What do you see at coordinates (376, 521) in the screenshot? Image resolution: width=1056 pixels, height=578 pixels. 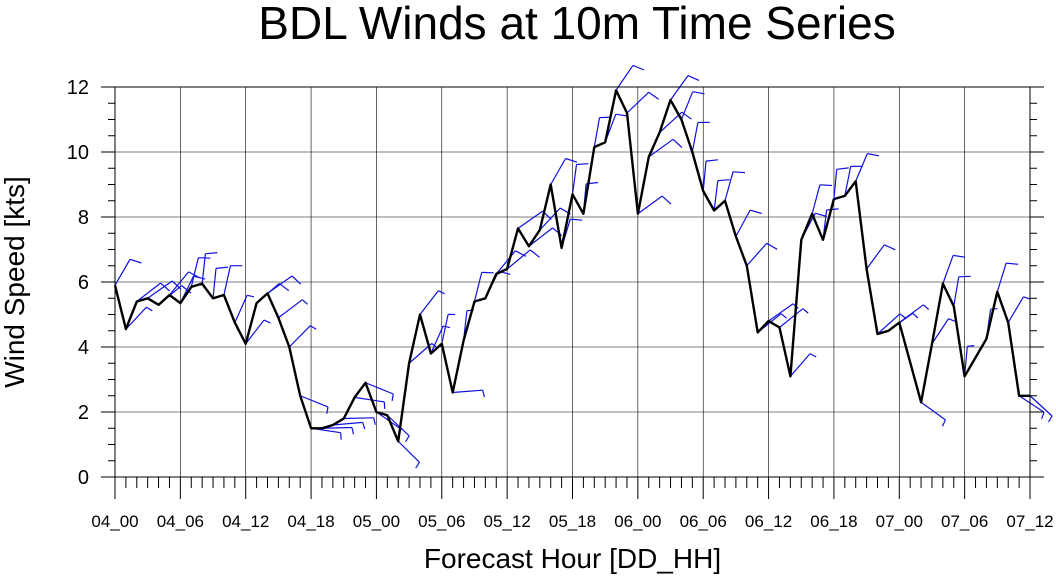 I see `x-tick-label: 05_00` at bounding box center [376, 521].